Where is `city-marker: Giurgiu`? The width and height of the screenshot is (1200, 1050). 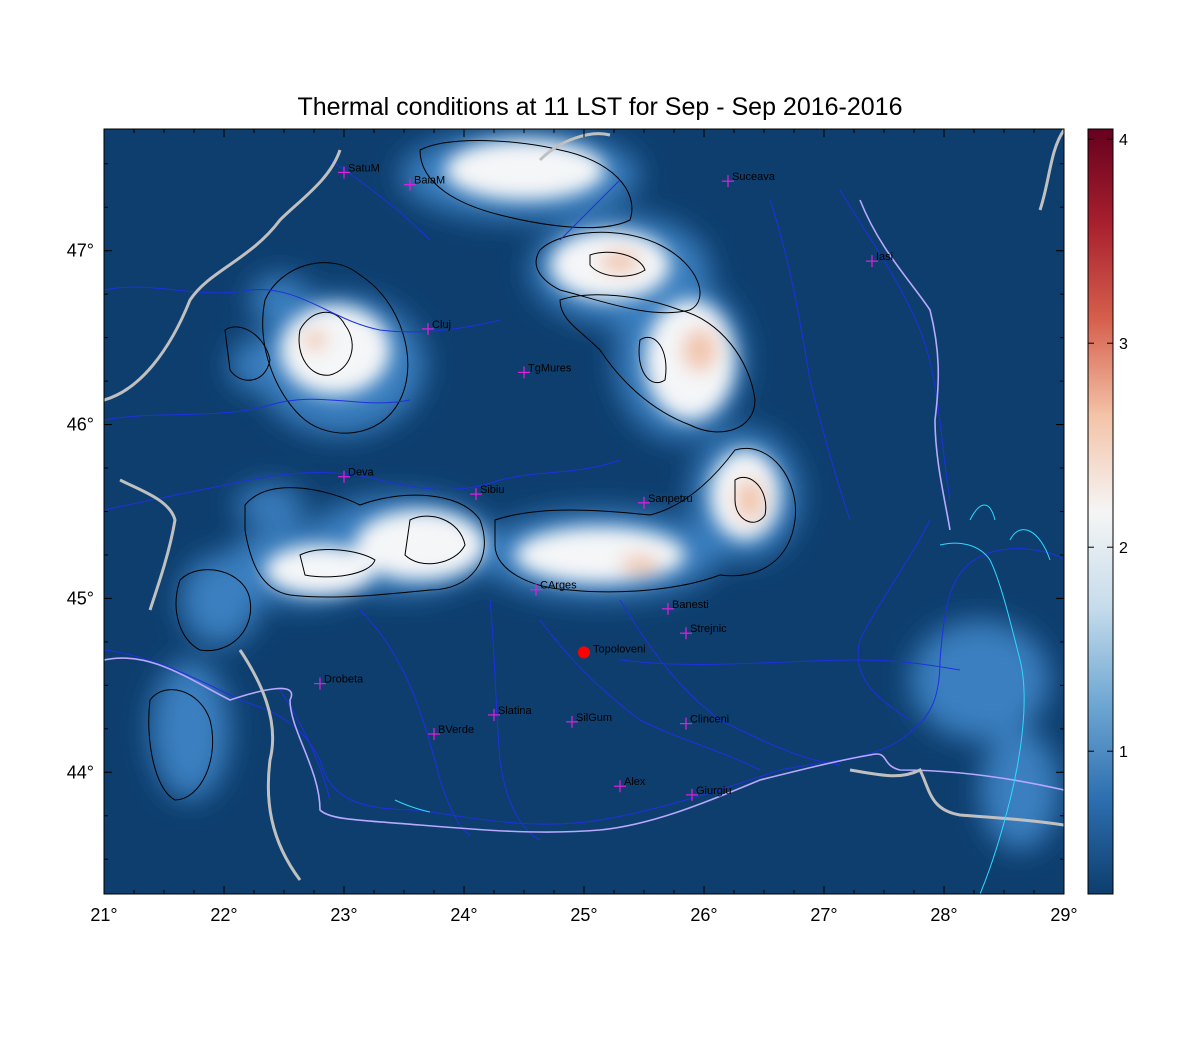 city-marker: Giurgiu is located at coordinates (708, 793).